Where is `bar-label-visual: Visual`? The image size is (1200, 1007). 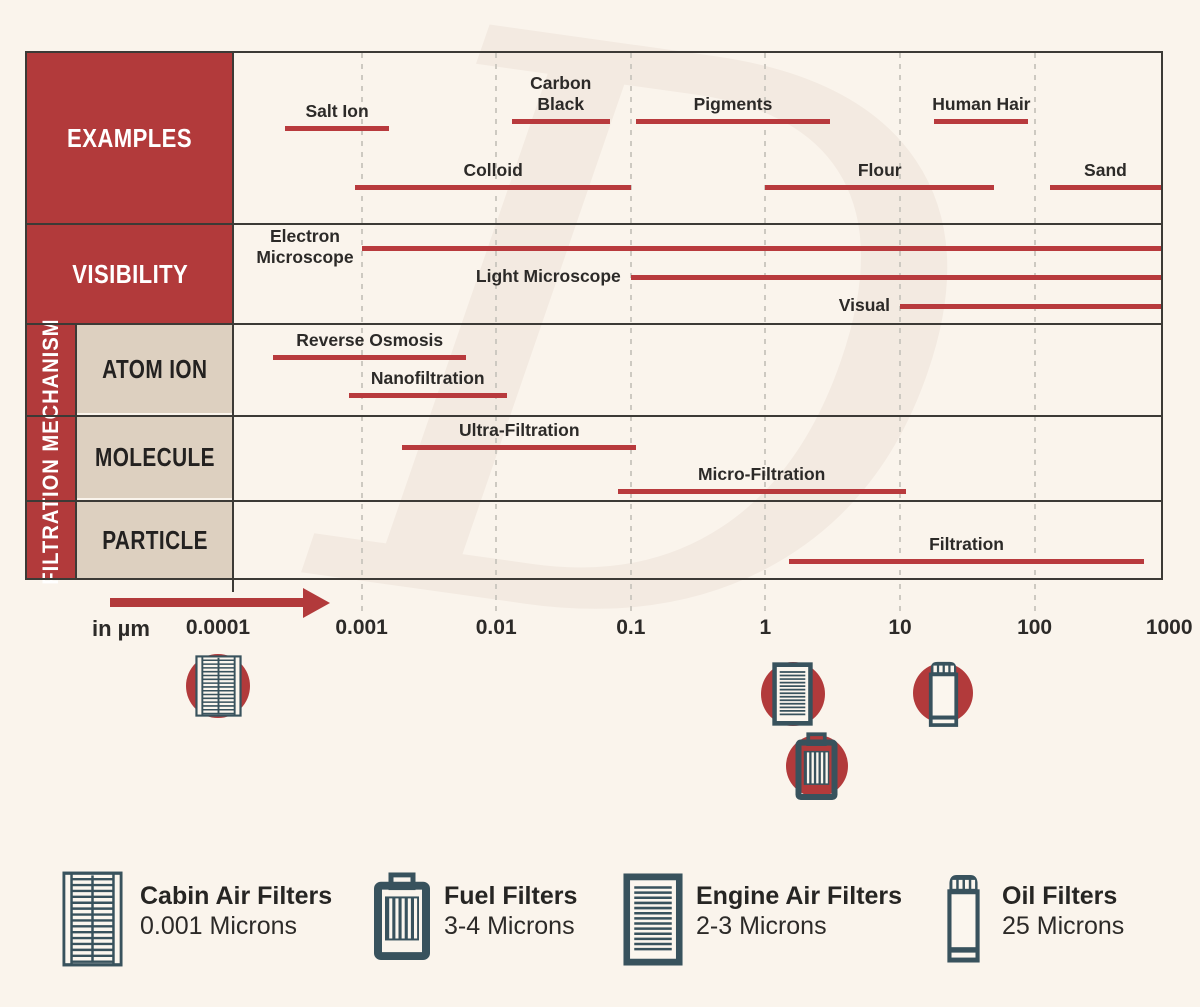
bar-label-visual: Visual is located at coordinates (864, 305).